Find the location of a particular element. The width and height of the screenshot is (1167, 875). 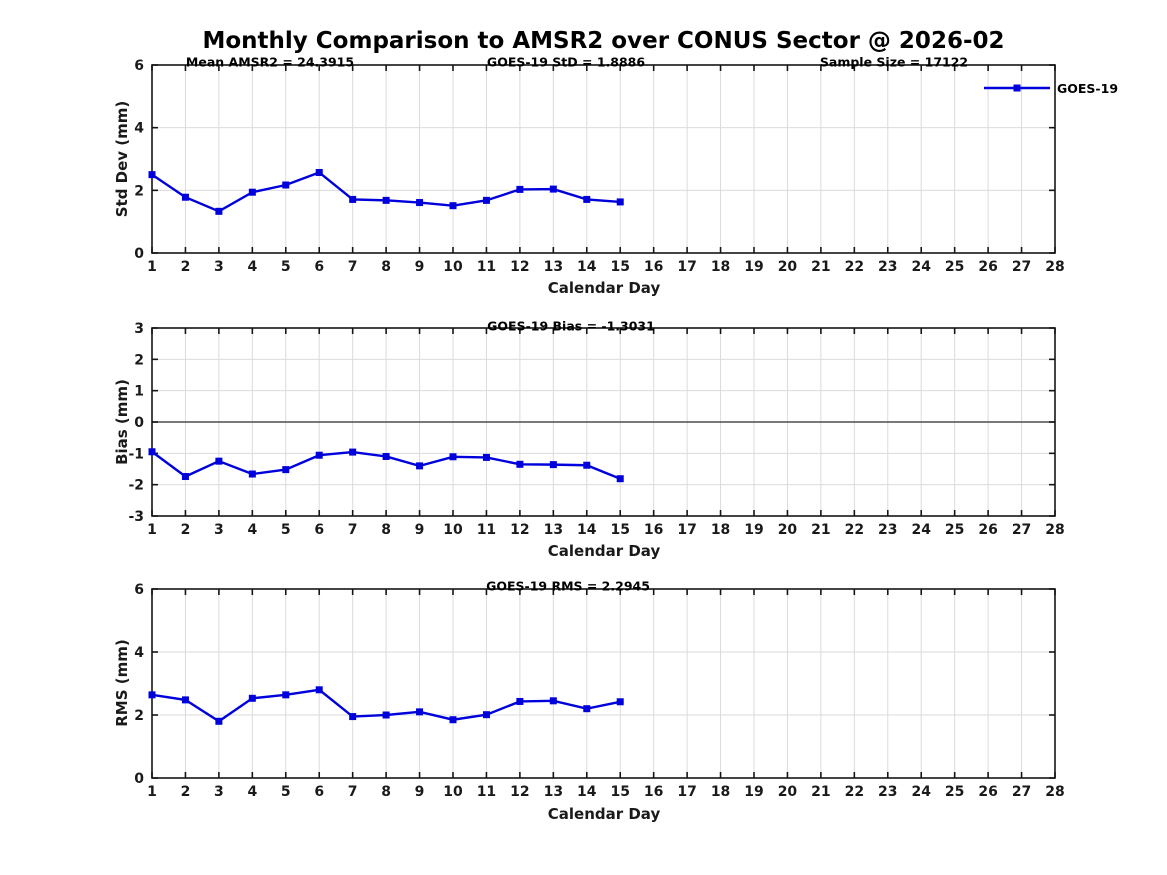

x-tick-label: 21 is located at coordinates (820, 530).